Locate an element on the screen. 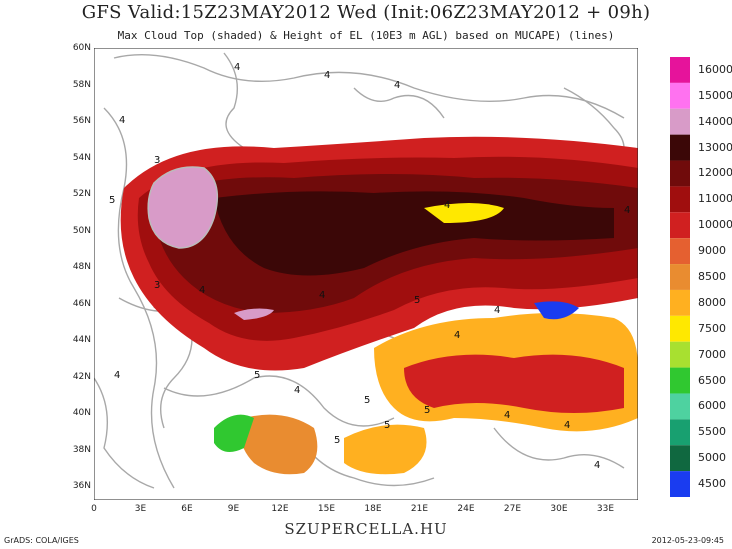 This screenshot has height=549, width=732. longitude-label: 33E is located at coordinates (605, 509).